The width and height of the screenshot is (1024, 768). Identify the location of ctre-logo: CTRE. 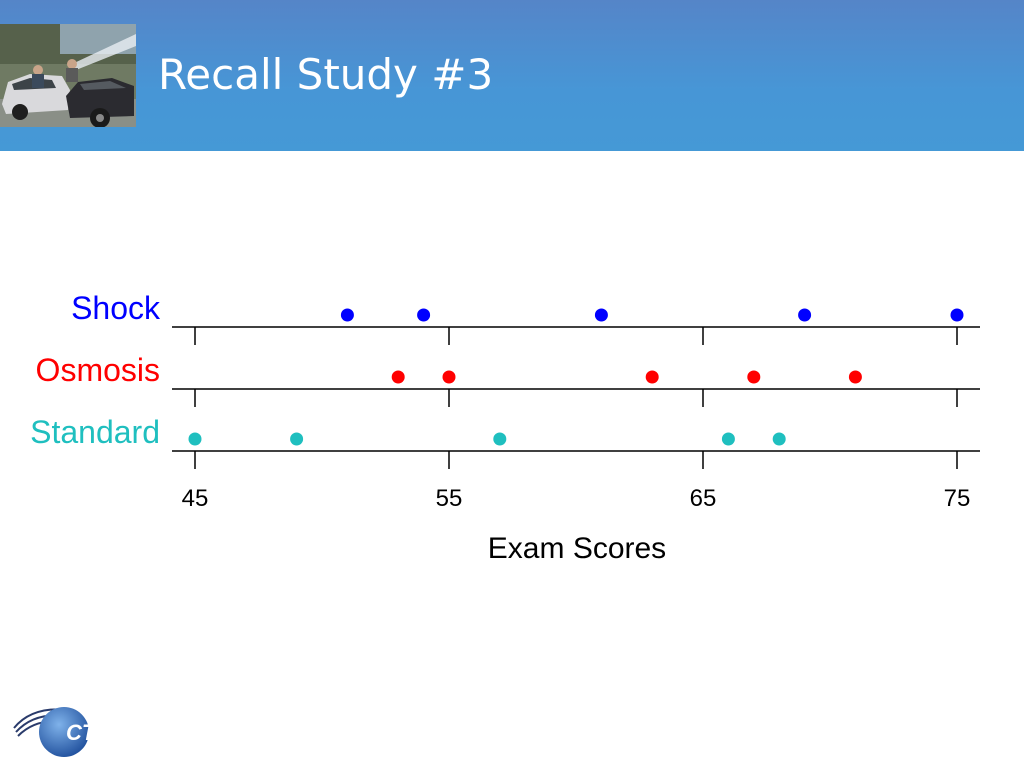
(72, 731).